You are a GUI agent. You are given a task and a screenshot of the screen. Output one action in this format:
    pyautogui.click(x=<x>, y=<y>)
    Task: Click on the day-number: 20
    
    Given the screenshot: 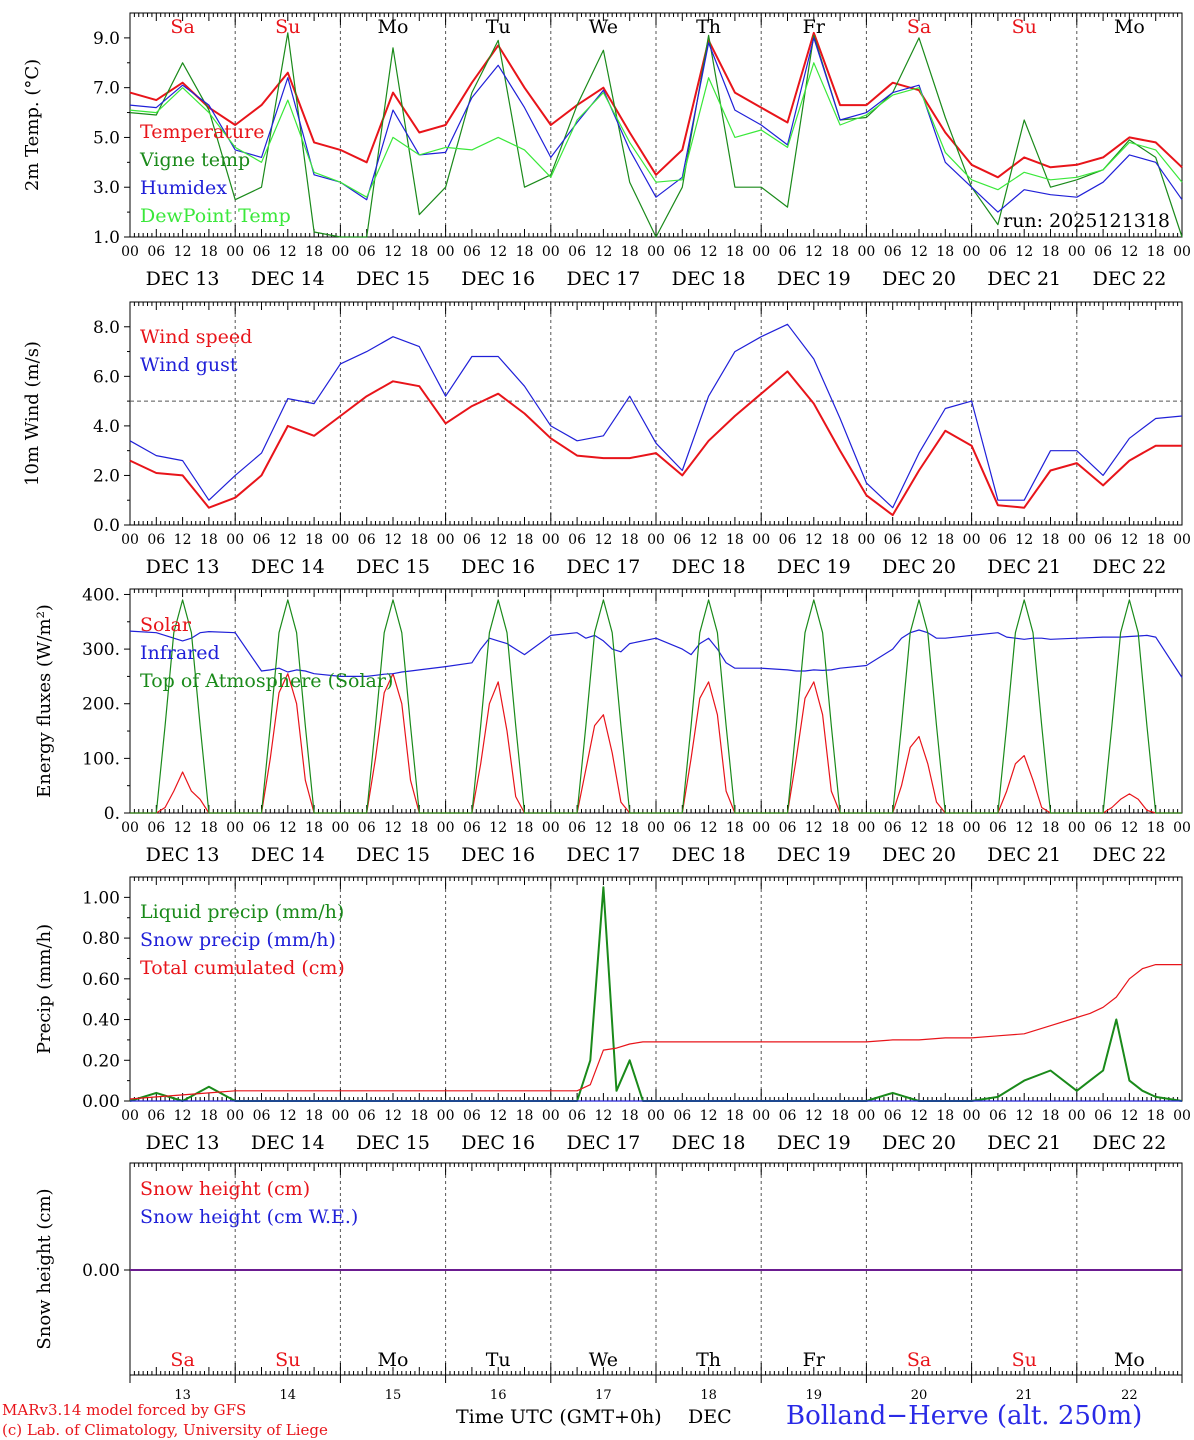 What is the action you would take?
    pyautogui.click(x=919, y=1395)
    